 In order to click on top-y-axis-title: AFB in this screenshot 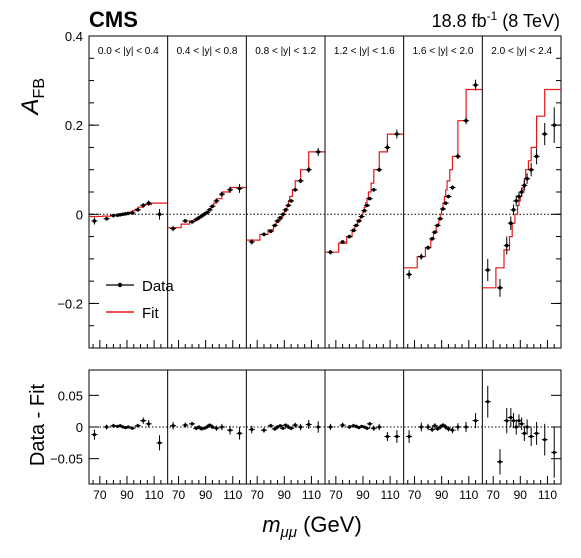, I will do `click(32, 97)`.